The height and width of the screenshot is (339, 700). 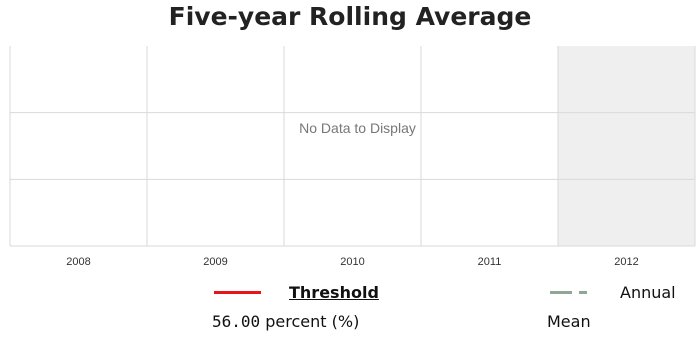 I want to click on legend-annual-mean-label-line1: Annual, so click(x=648, y=292).